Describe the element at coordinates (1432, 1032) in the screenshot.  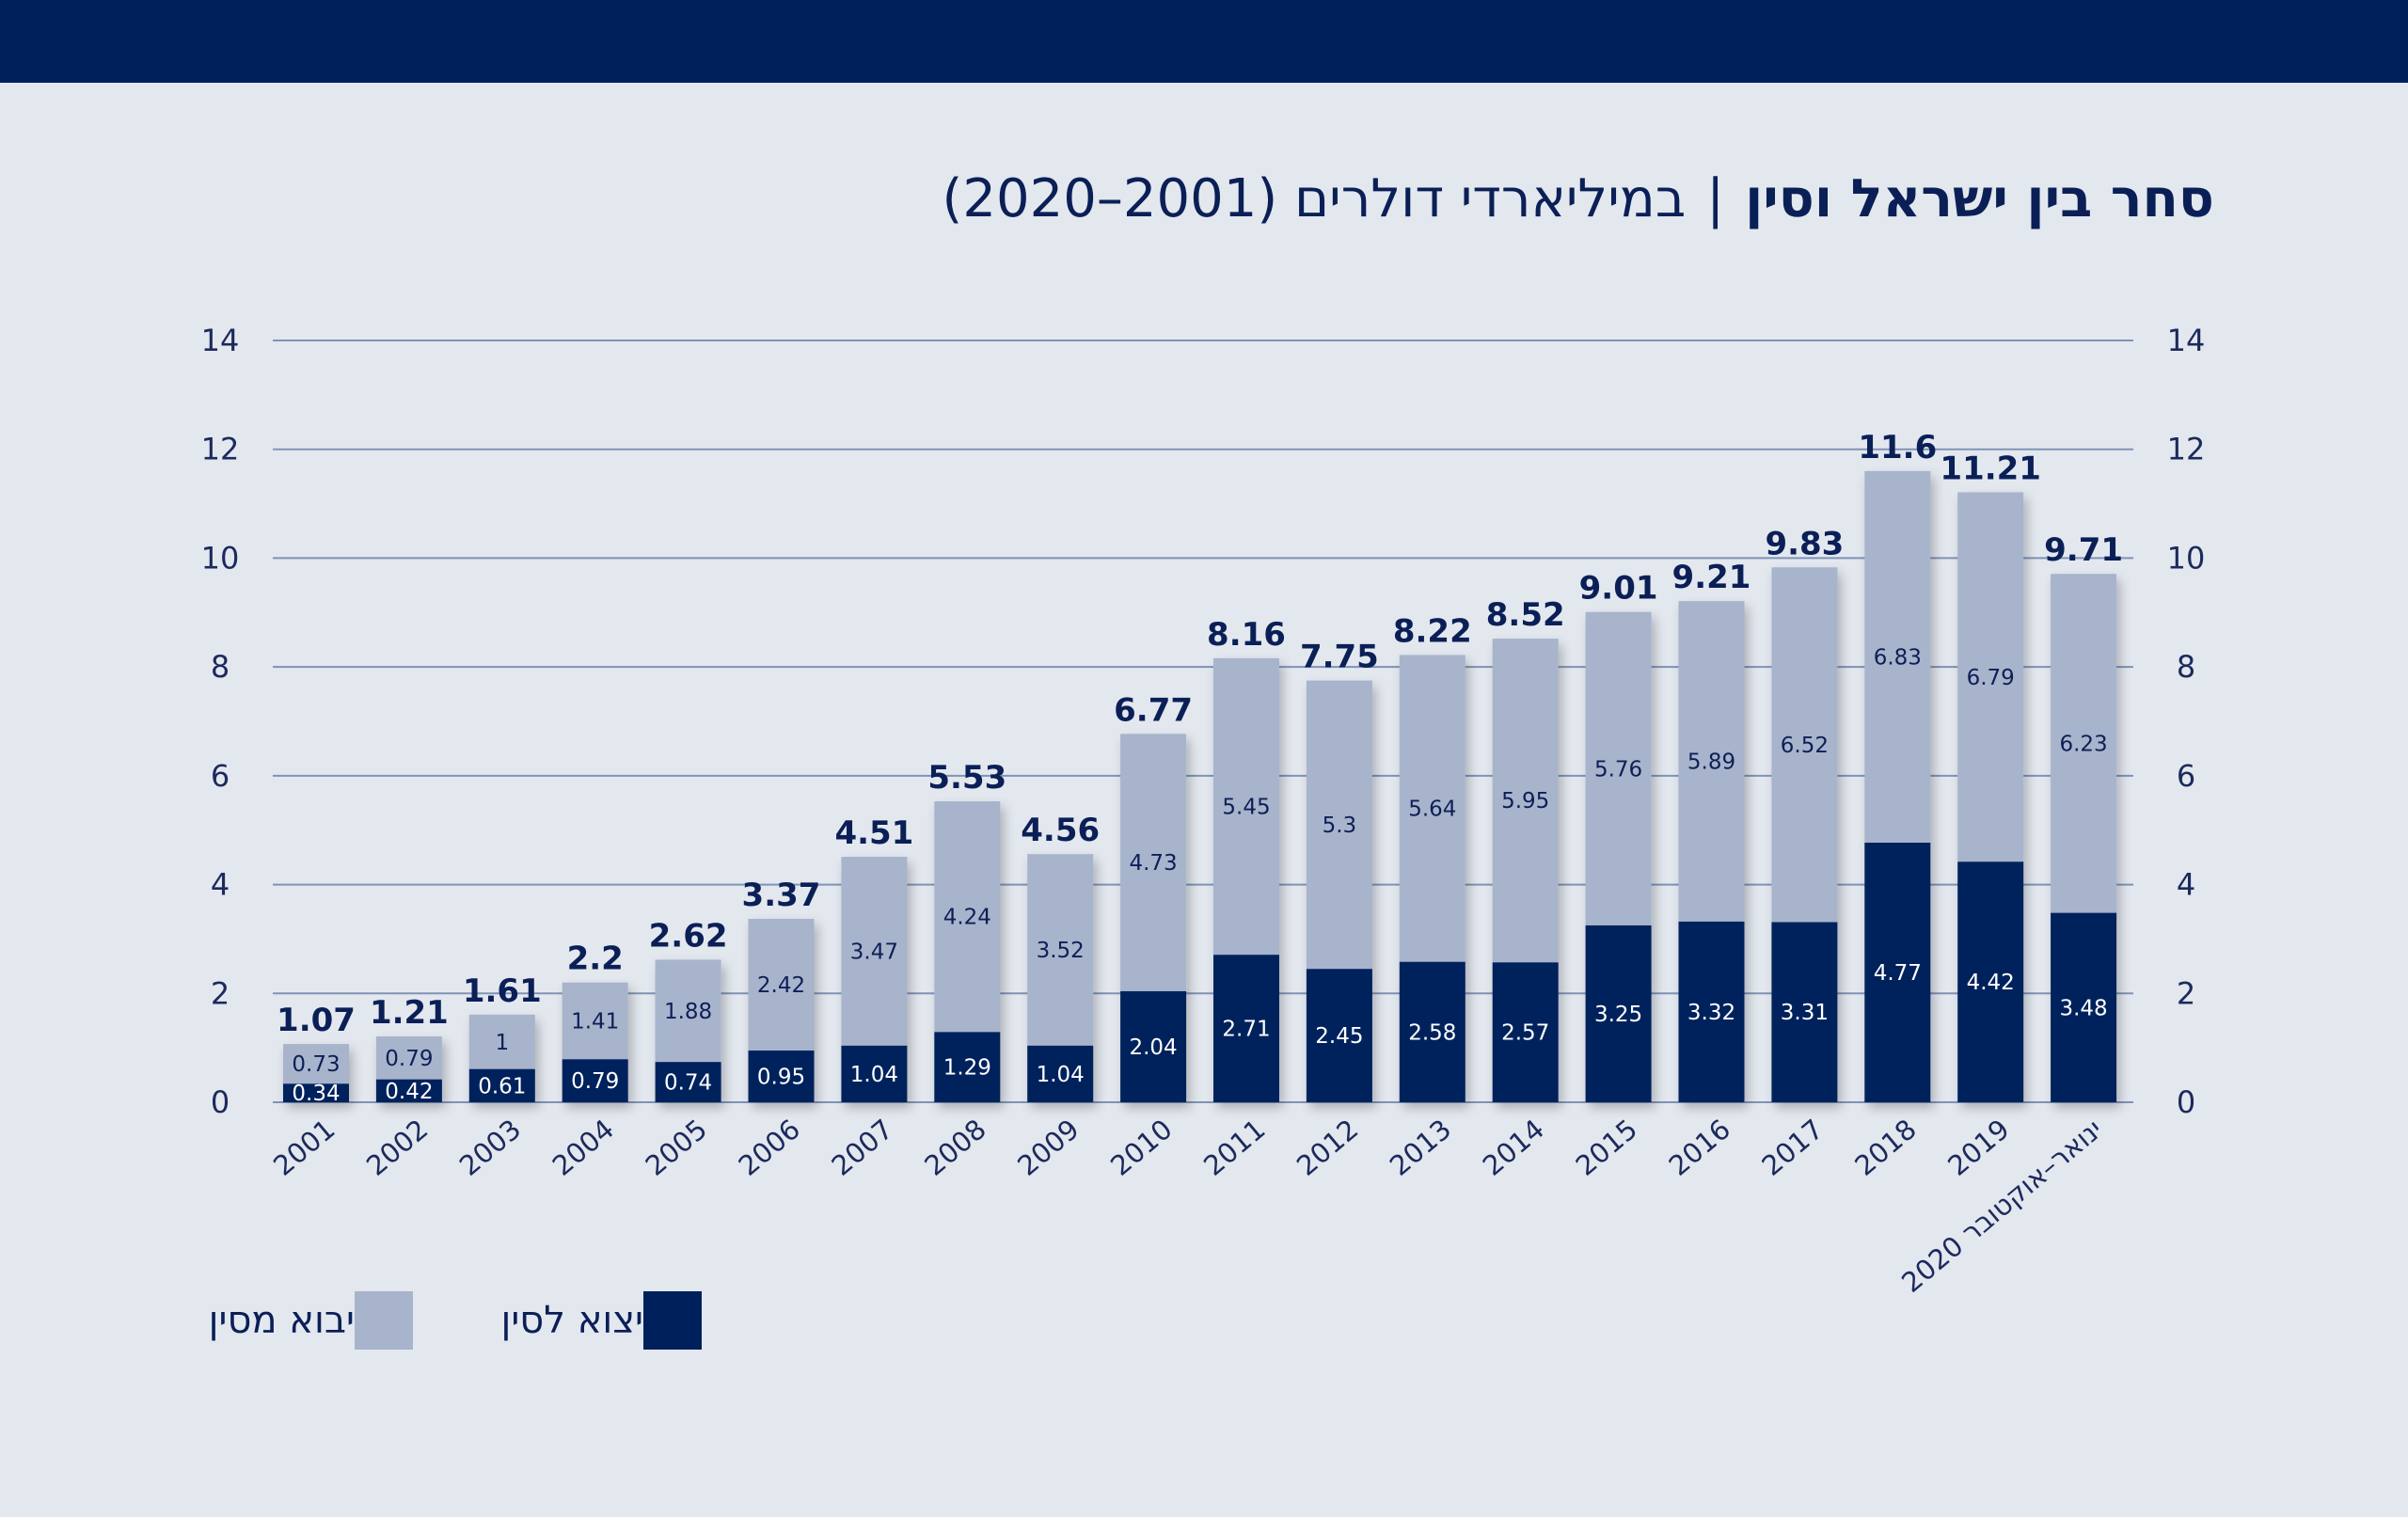
I see `export-value-label: 2.58` at that location.